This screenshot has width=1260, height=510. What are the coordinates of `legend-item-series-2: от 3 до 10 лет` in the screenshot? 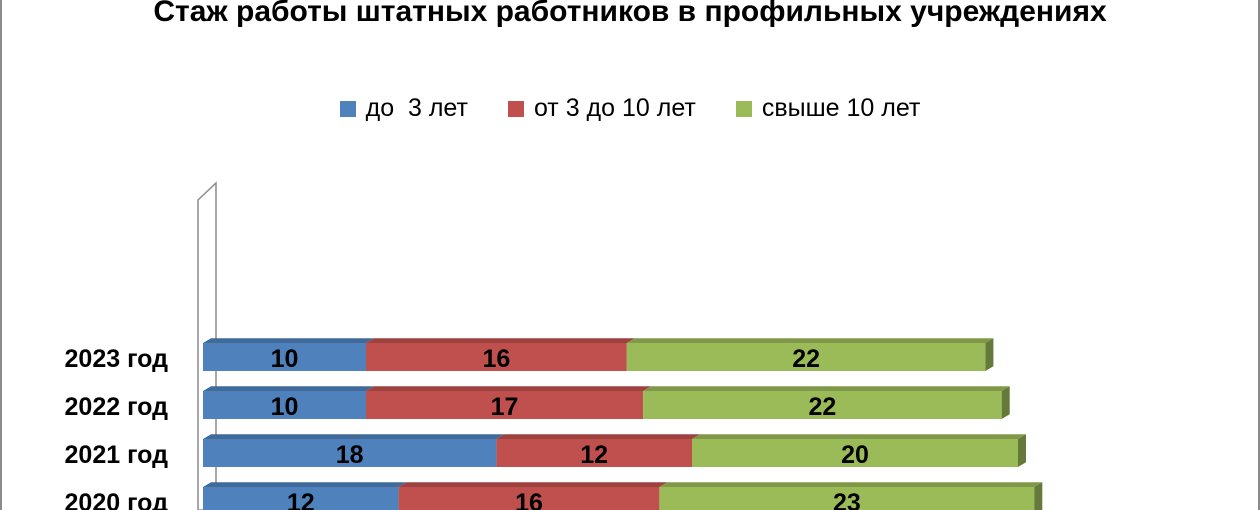 It's located at (601, 108).